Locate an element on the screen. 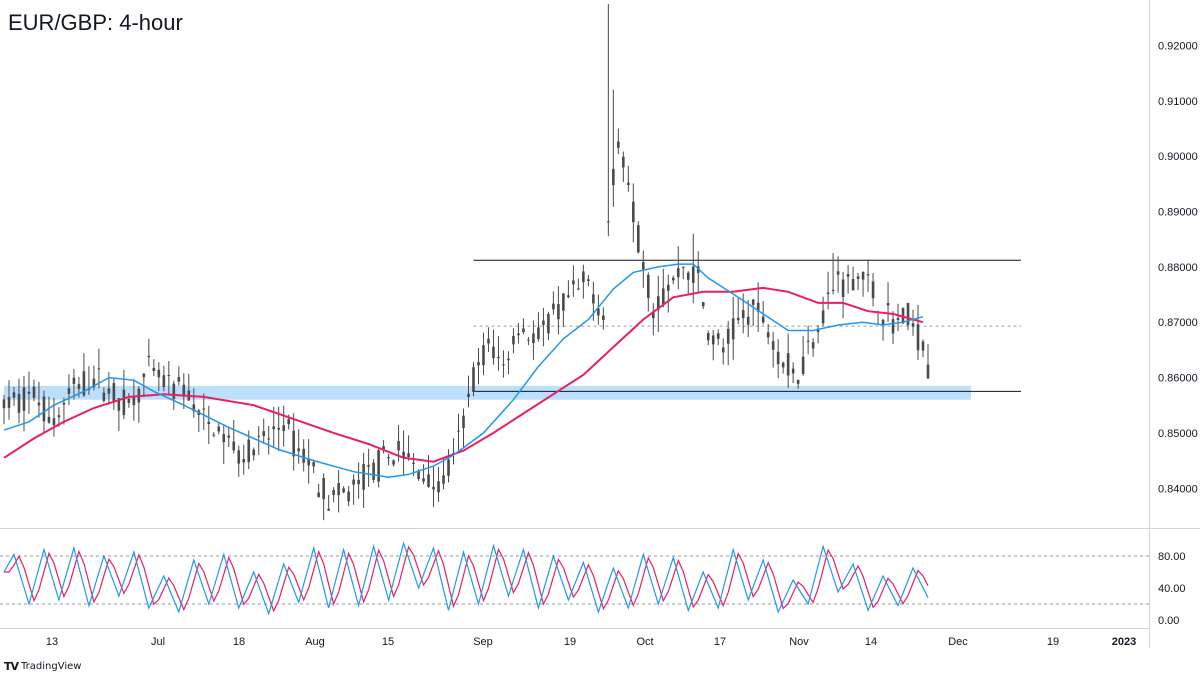 The height and width of the screenshot is (675, 1200). price-tick-label: 0.86000 is located at coordinates (1178, 379).